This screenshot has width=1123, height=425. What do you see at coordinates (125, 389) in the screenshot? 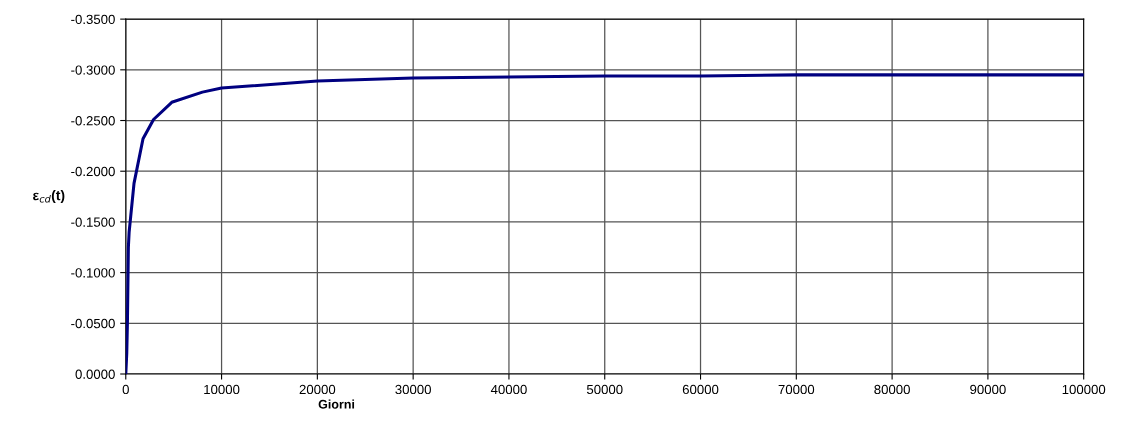
I see `x-tick-label: 0` at bounding box center [125, 389].